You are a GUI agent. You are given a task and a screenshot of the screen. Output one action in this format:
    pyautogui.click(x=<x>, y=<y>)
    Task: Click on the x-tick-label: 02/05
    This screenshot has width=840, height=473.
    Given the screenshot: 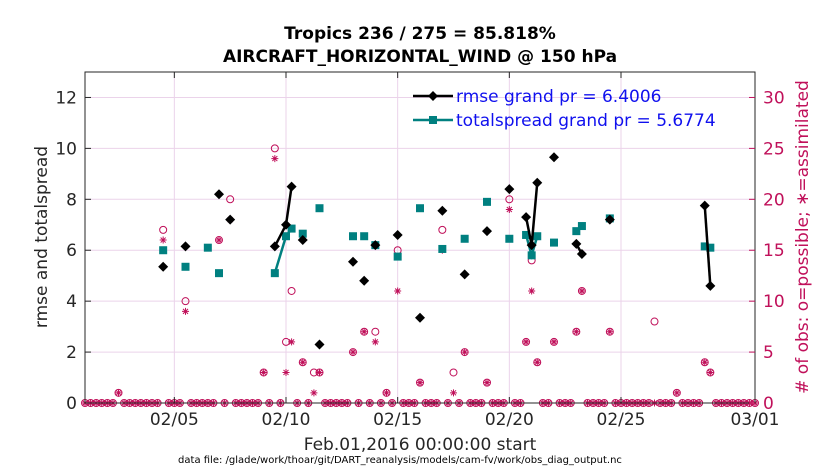 What is the action you would take?
    pyautogui.click(x=174, y=420)
    